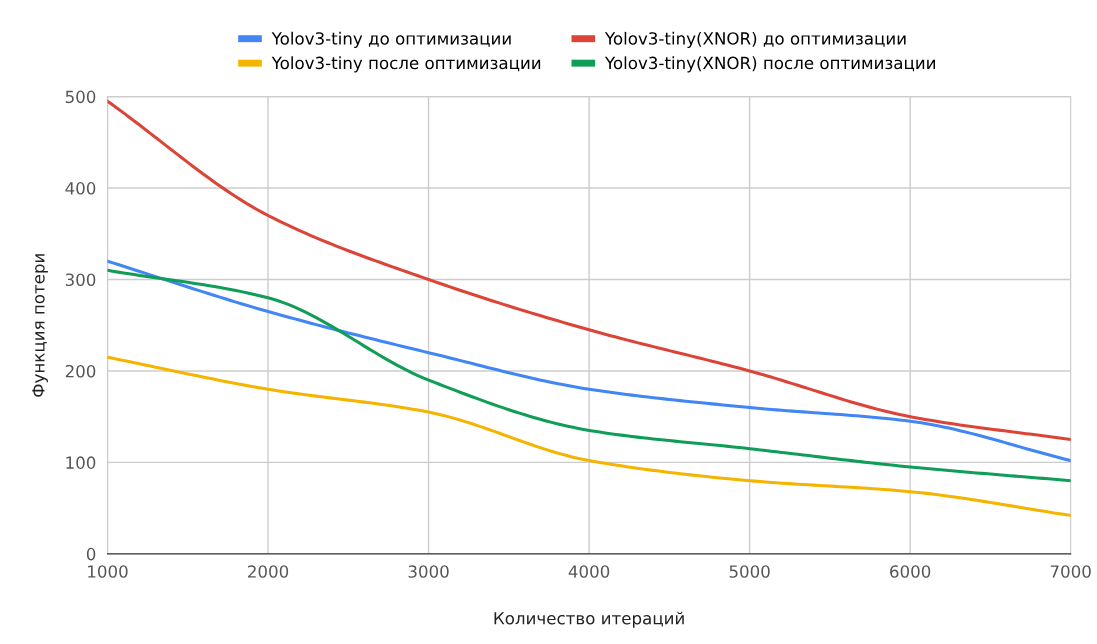 The width and height of the screenshot is (1097, 644). What do you see at coordinates (391, 39) in the screenshot?
I see `legend-label: Yolov3-tiny до оптимизации` at bounding box center [391, 39].